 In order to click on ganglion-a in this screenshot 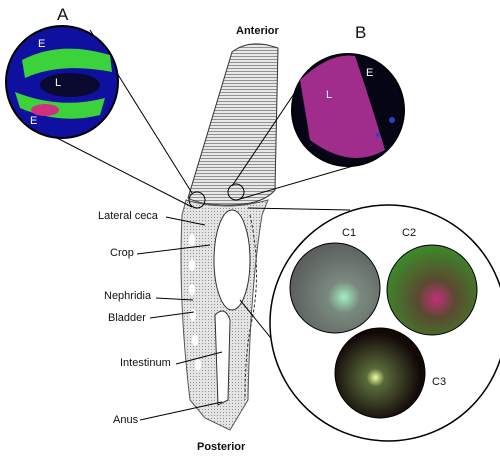, I will do `click(197, 200)`.